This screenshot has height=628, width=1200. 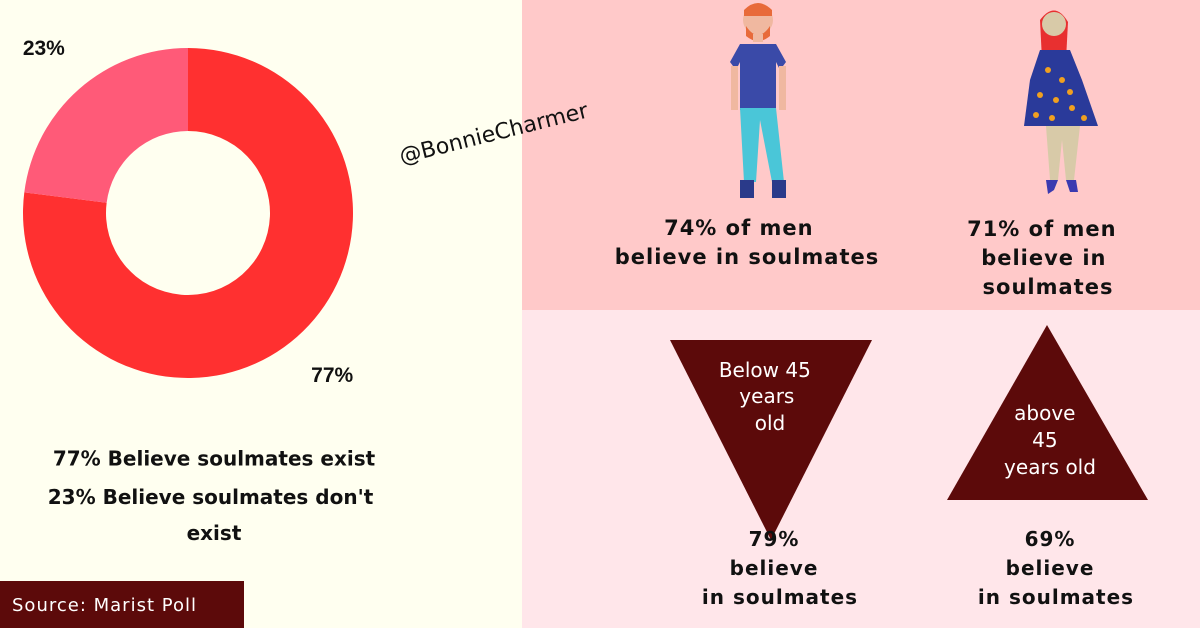 What do you see at coordinates (768, 396) in the screenshot?
I see `triangle-text: Below 45 years old` at bounding box center [768, 396].